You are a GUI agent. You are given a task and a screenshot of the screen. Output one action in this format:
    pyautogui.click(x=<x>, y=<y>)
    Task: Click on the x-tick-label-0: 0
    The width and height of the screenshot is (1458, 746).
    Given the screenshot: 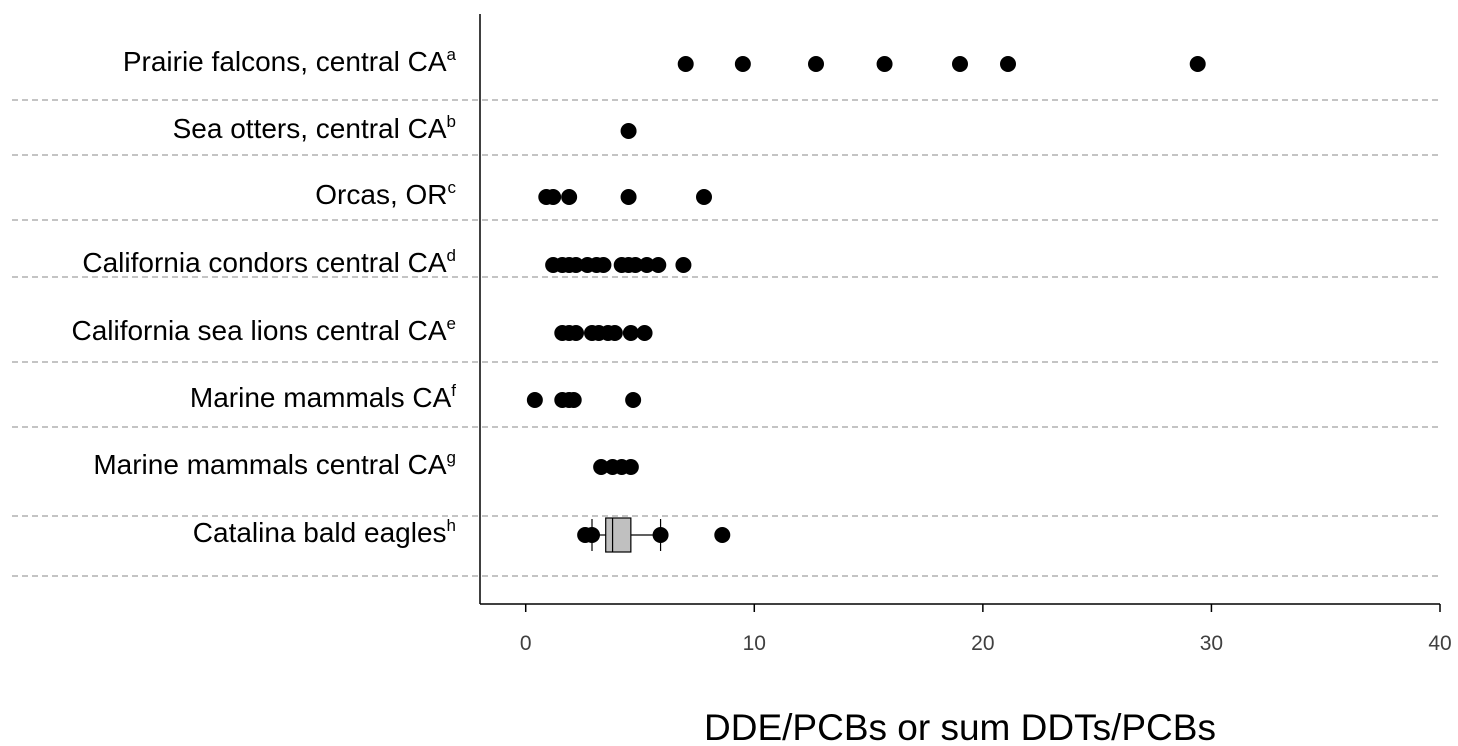 What is the action you would take?
    pyautogui.click(x=526, y=643)
    